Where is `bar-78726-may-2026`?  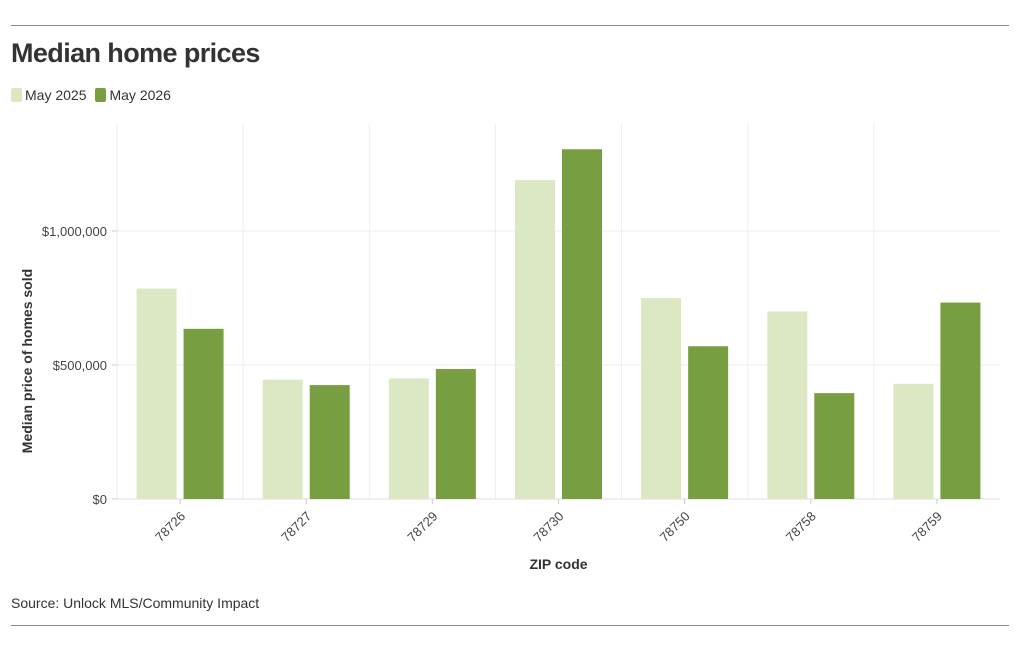 bar-78726-may-2026 is located at coordinates (203, 413).